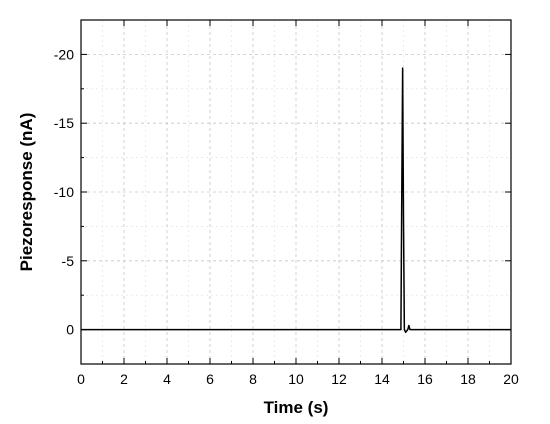 The height and width of the screenshot is (424, 550). I want to click on x-tick-label: 14, so click(382, 379).